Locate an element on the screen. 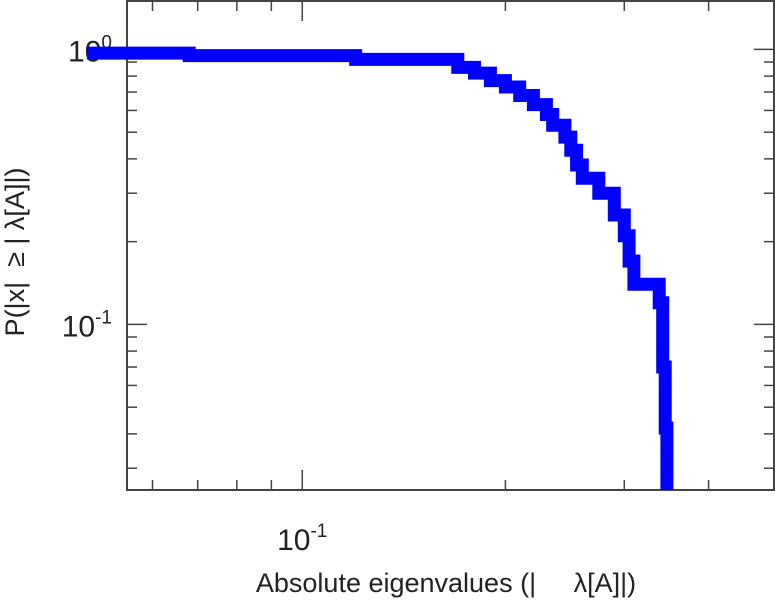  y-axis-label: P(|x| ≥ | λ[A]|) is located at coordinates (15, 252).